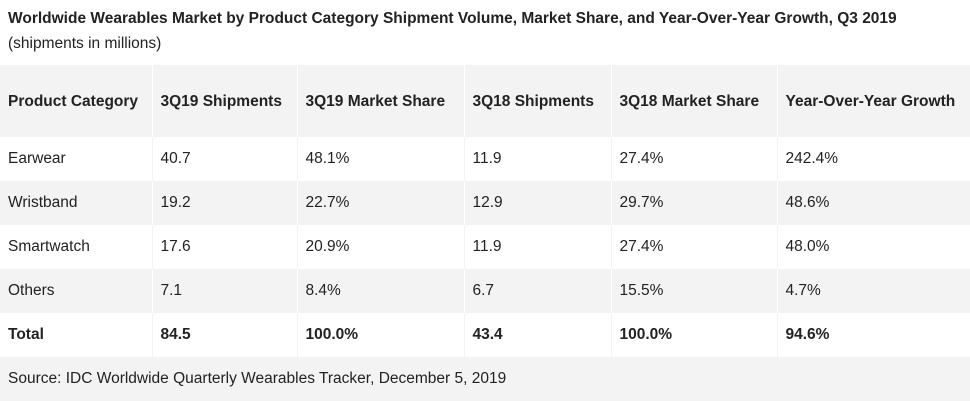 This screenshot has height=401, width=970. Describe the element at coordinates (76, 159) in the screenshot. I see `cell-category: Earwear` at that location.